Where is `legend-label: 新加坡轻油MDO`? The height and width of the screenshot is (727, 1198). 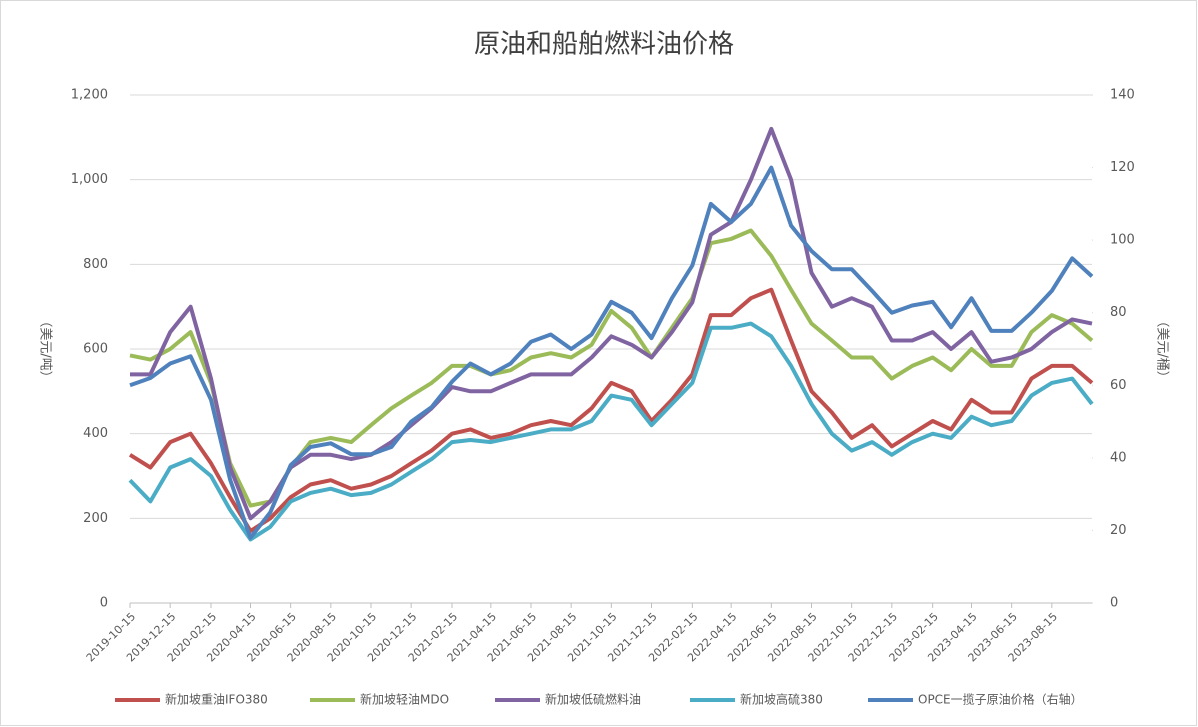
legend-label: 新加坡轻油MDO is located at coordinates (404, 699).